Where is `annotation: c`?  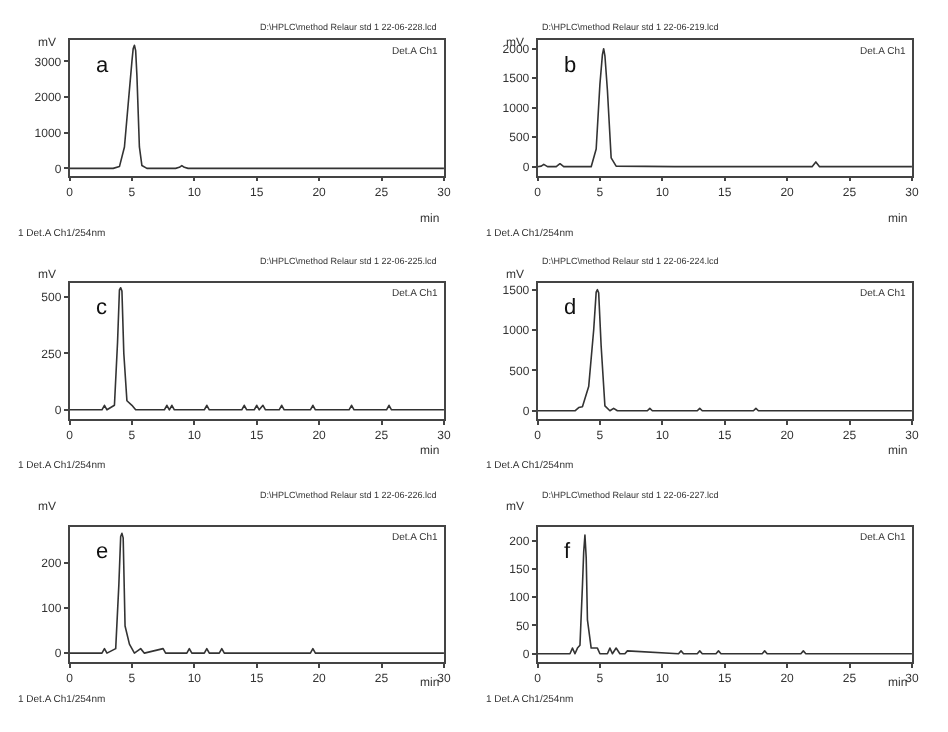
annotation: c is located at coordinates (102, 308).